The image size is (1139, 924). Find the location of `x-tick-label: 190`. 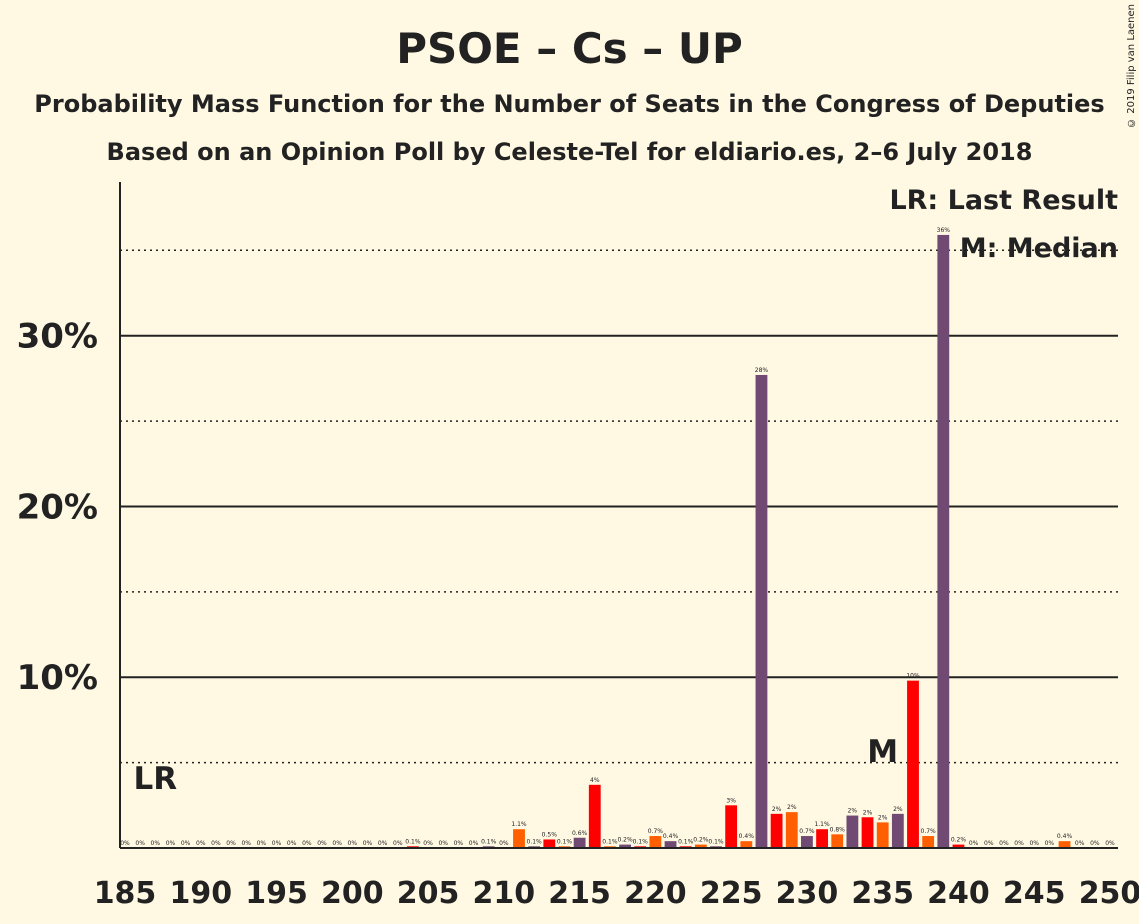

x-tick-label: 190 is located at coordinates (200, 893).